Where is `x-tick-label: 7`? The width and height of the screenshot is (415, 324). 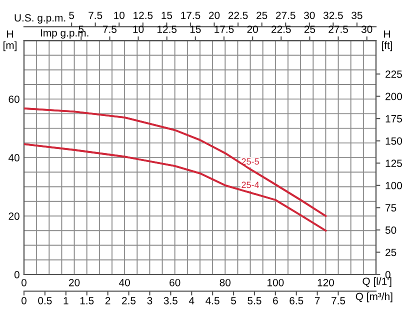
x-tick-label: 7 is located at coordinates (317, 300).